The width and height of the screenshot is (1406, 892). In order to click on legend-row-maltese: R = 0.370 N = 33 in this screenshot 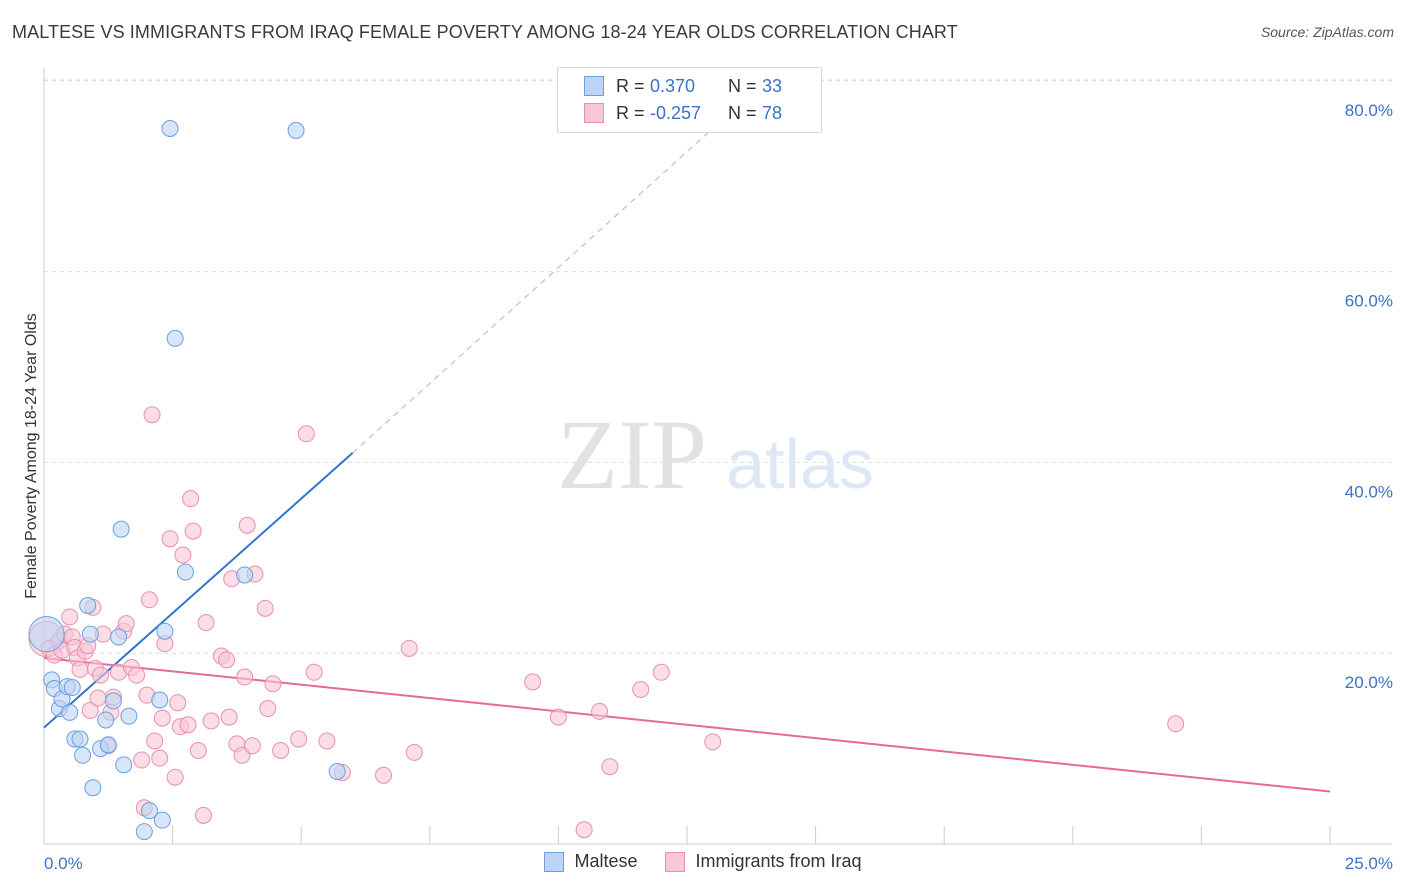, I will do `click(712, 86)`.